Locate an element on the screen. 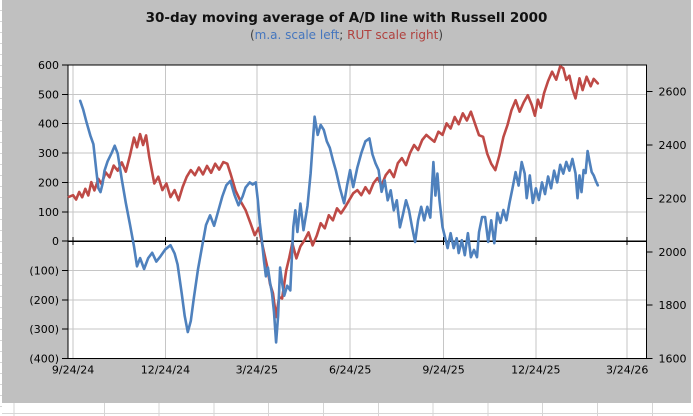 This screenshot has width=693, height=416. svg-text: (400) is located at coordinates (44, 359).